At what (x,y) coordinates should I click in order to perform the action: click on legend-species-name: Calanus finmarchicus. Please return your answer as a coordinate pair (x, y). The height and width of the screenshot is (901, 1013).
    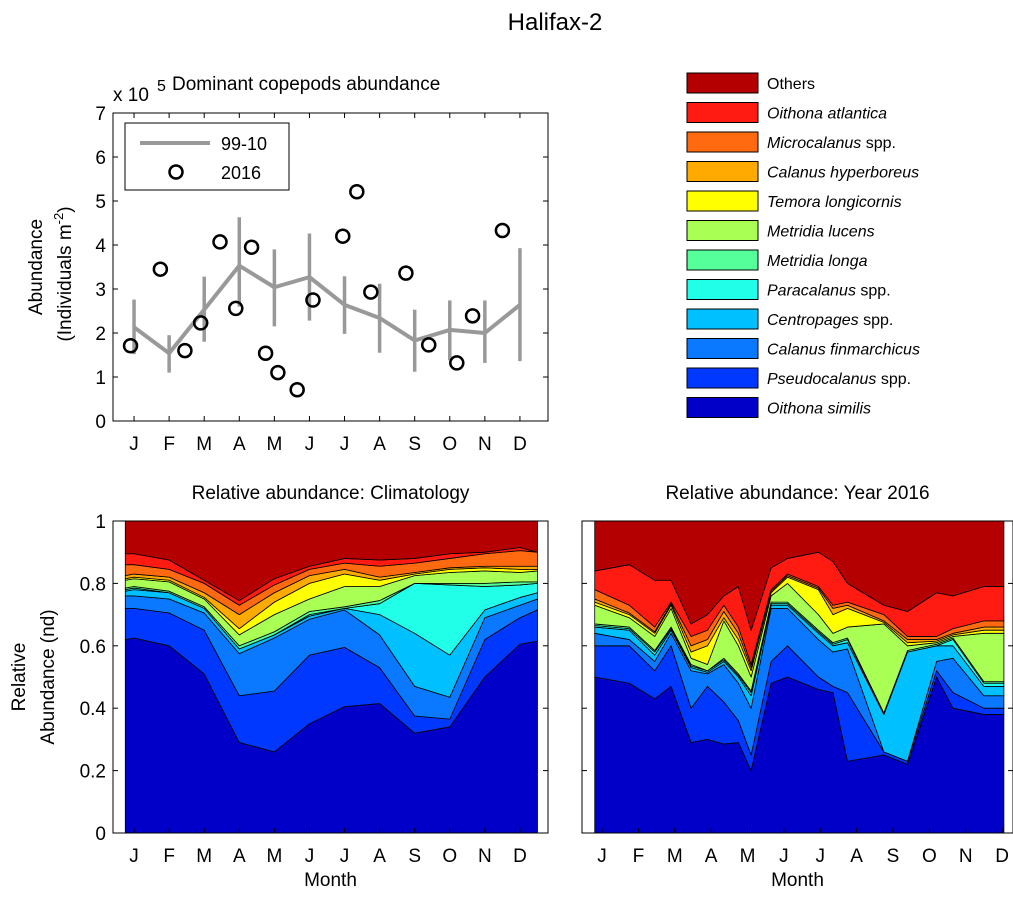
    Looking at the image, I should click on (843, 350).